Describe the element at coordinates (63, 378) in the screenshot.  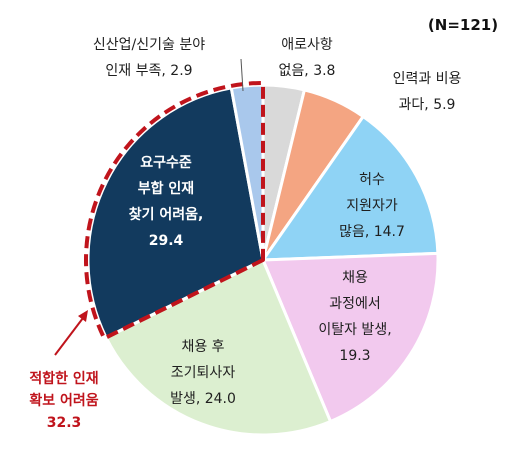
I see `highlight-label-line: 적합한 인재` at that location.